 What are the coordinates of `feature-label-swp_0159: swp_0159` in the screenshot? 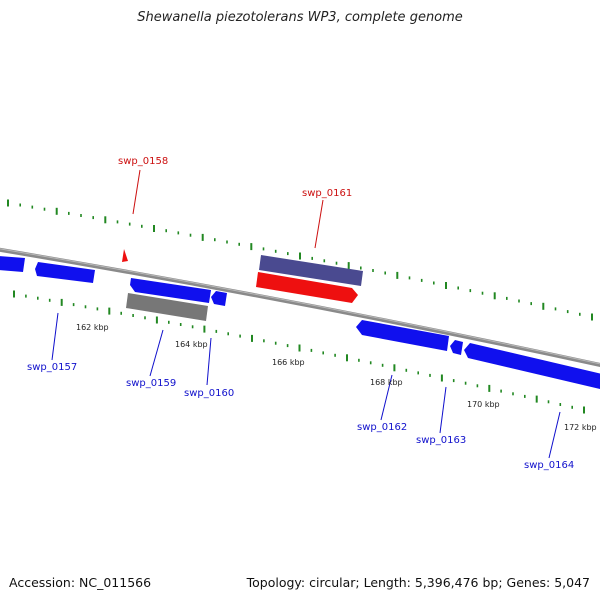 It's located at (151, 383).